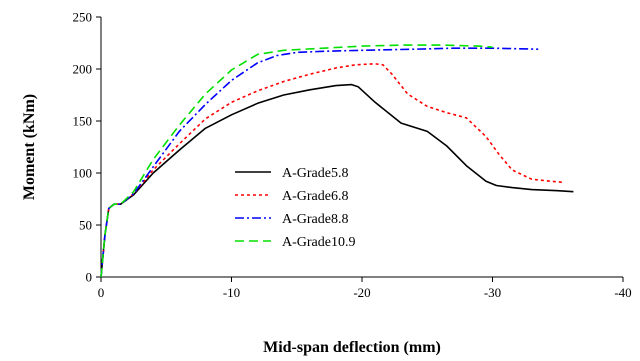 The height and width of the screenshot is (361, 640). Describe the element at coordinates (315, 196) in the screenshot. I see `legend-label-1: A-Grade6.8` at that location.